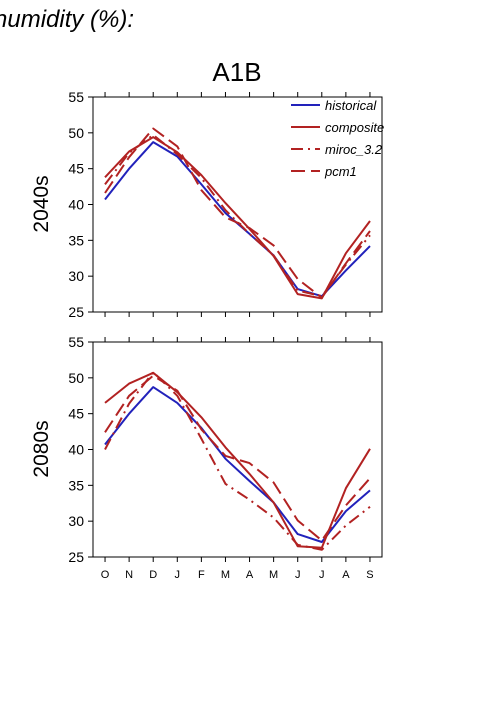 The image size is (501, 709). What do you see at coordinates (41, 203) in the screenshot?
I see `panel-label-2040s: 2040s` at bounding box center [41, 203].